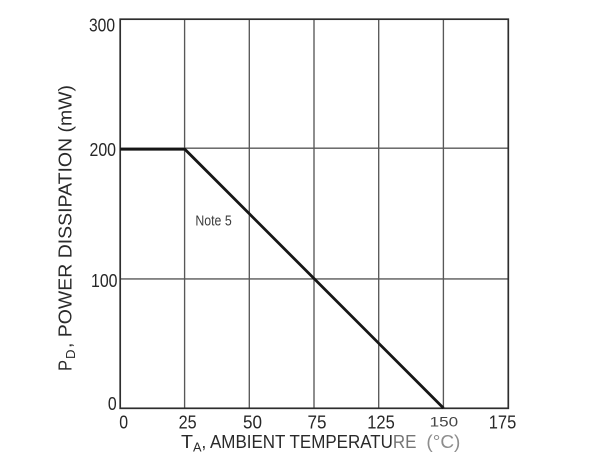 This screenshot has width=606, height=469. I want to click on svg-text: 175, so click(503, 422).